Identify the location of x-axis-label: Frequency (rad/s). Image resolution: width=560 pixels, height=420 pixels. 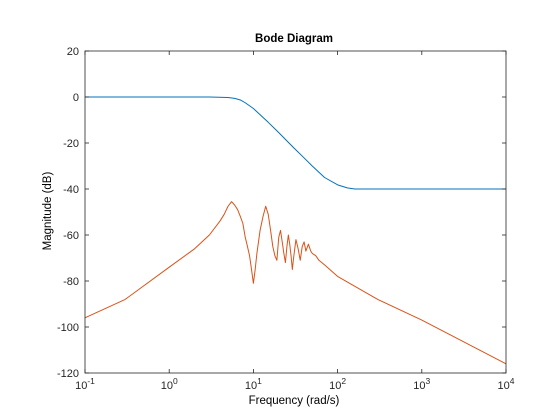
(294, 401).